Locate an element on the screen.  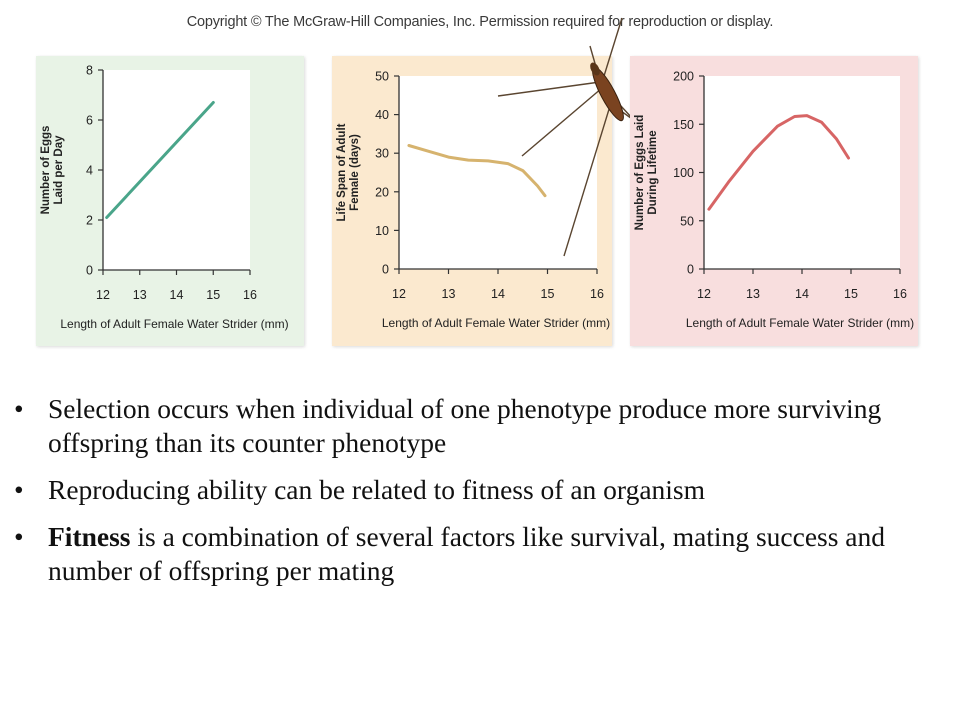
y-axis-label: Life Span of Adult is located at coordinates (342, 172).